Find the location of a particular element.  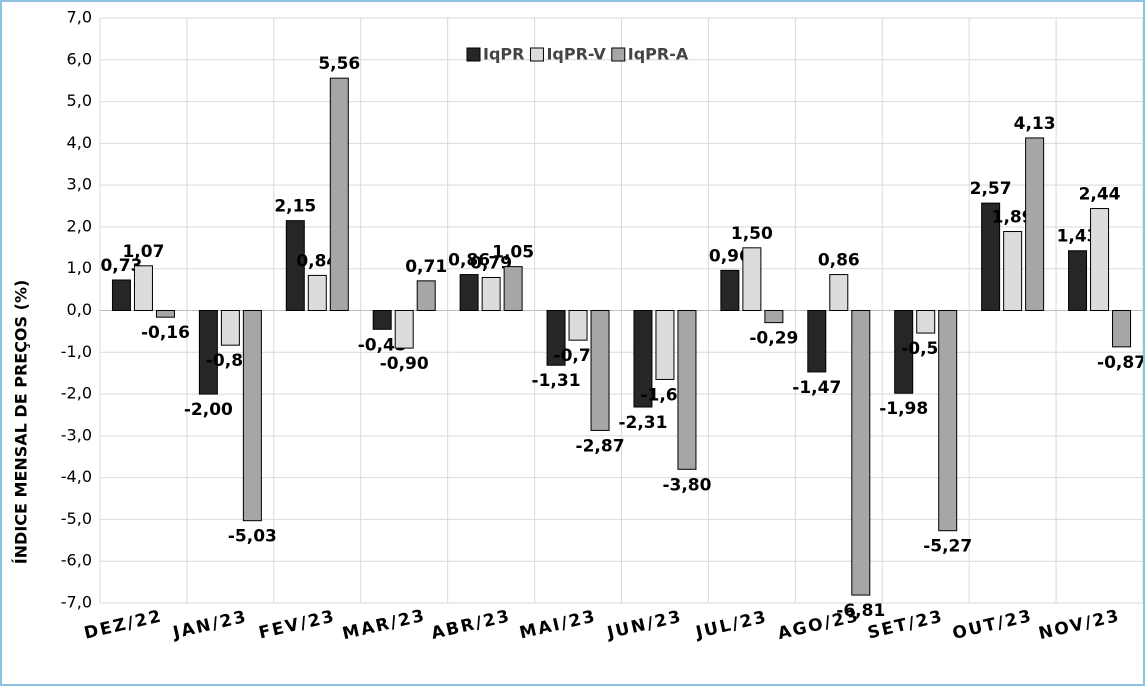

value-label: -0,90 is located at coordinates (404, 364).